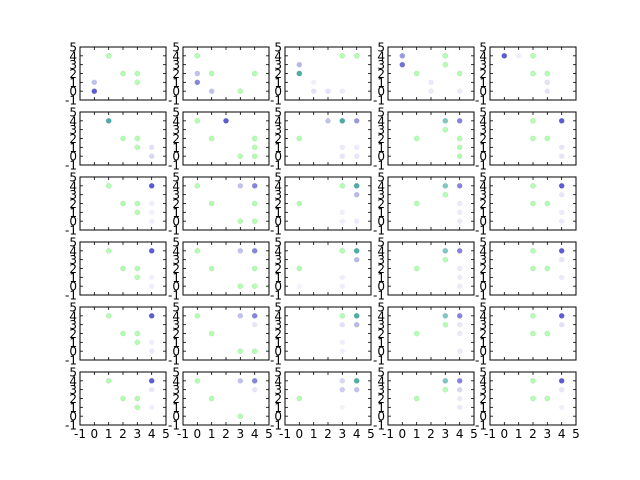 Image resolution: width=640 pixels, height=480 pixels. Describe the element at coordinates (460, 434) in the screenshot. I see `x-tick-label: 4` at that location.